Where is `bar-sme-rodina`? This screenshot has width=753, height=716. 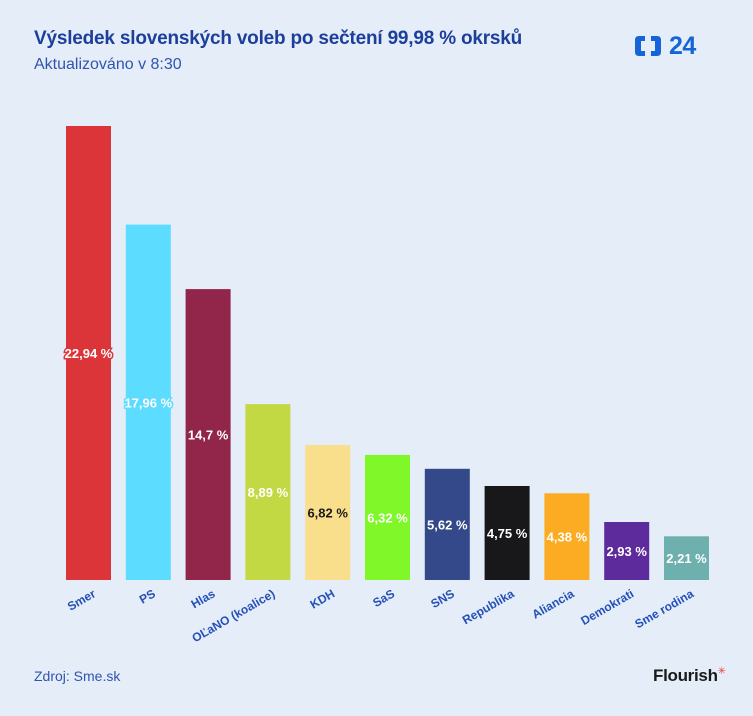 bar-sme-rodina is located at coordinates (686, 558).